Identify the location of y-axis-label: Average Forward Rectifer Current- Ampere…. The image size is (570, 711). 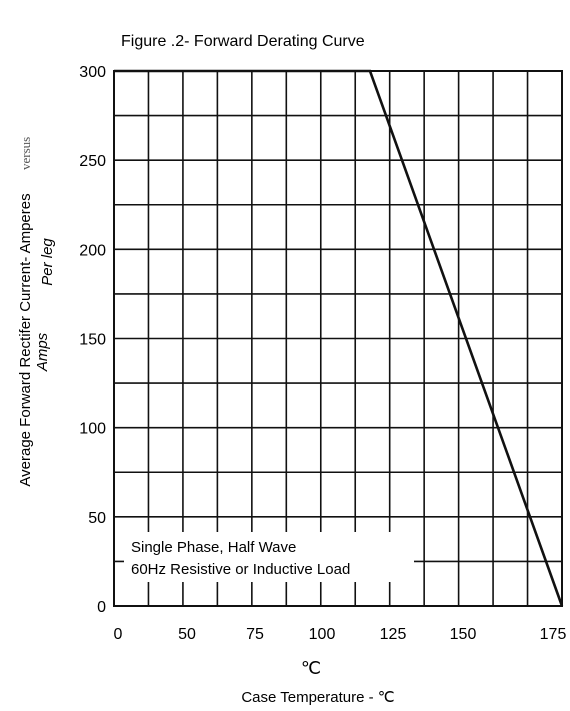
(25, 339).